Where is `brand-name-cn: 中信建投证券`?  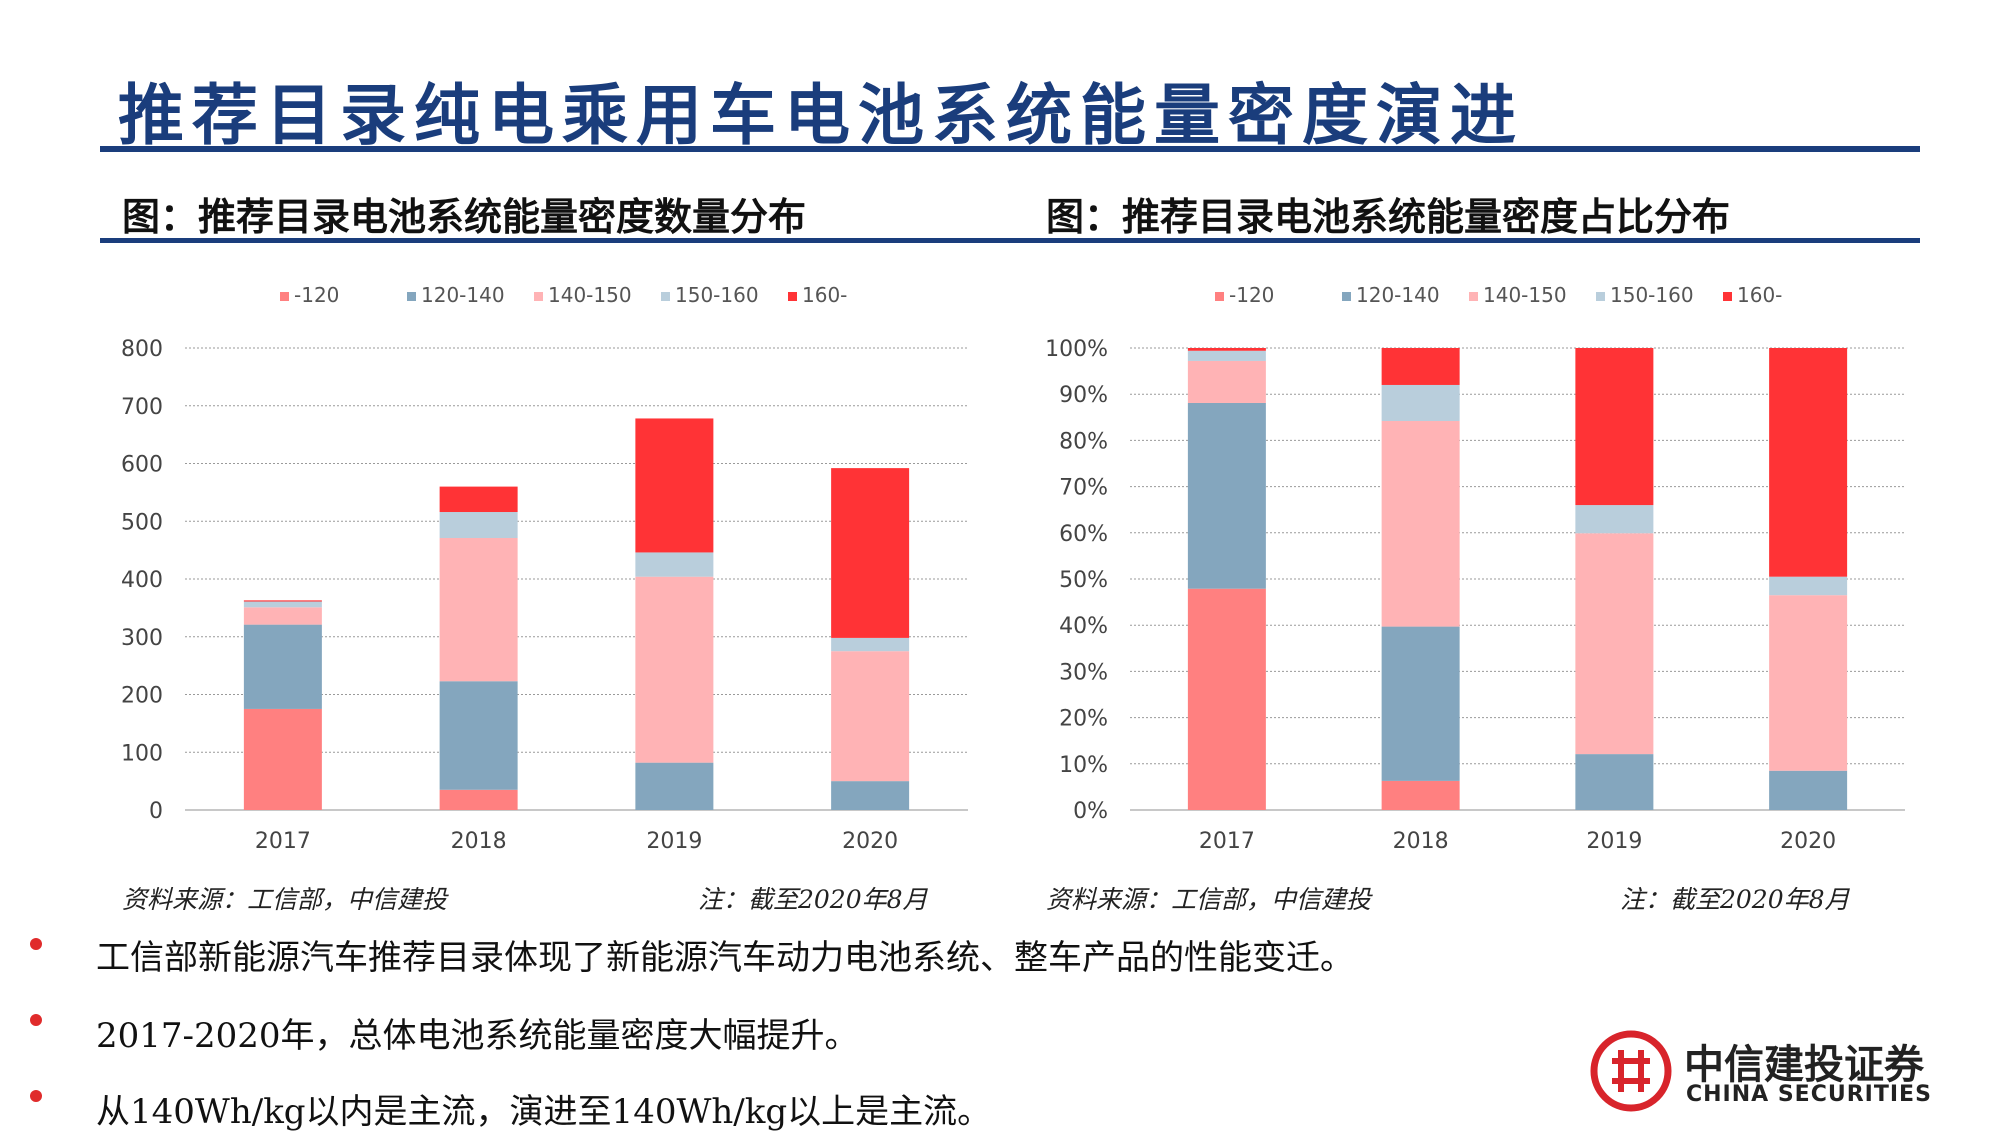
brand-name-cn: 中信建投证券 is located at coordinates (1804, 1065).